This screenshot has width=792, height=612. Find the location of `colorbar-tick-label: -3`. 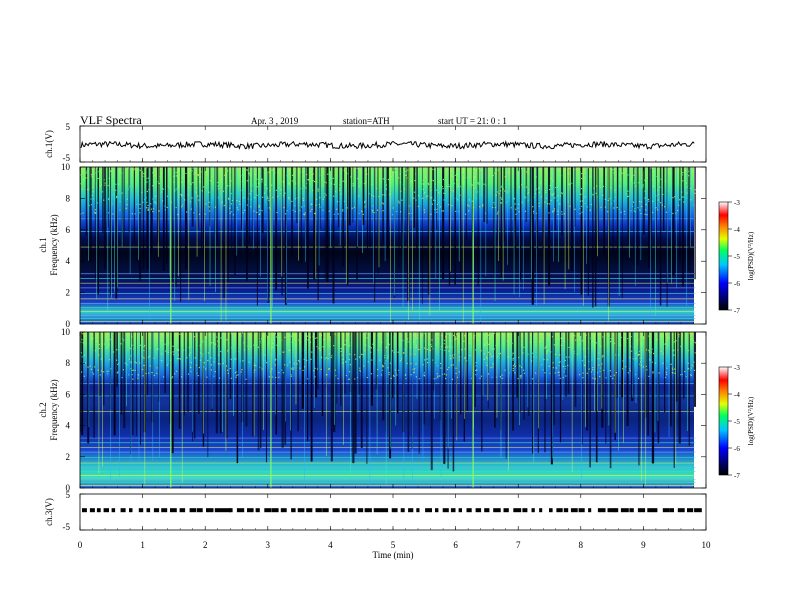

colorbar-tick-label: -3 is located at coordinates (737, 368).